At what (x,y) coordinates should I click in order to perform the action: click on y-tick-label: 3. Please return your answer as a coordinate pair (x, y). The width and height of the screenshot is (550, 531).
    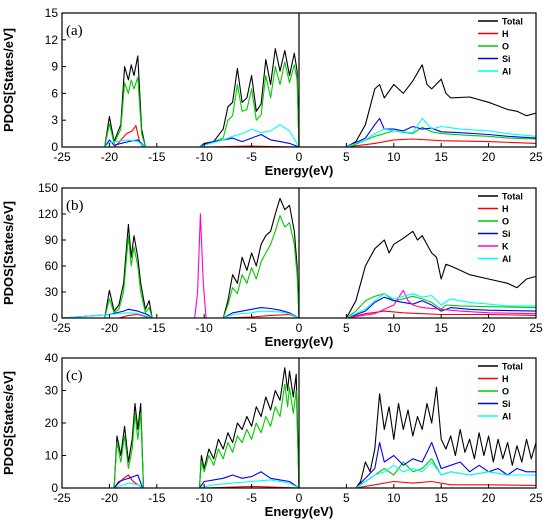
    Looking at the image, I should click on (54, 120).